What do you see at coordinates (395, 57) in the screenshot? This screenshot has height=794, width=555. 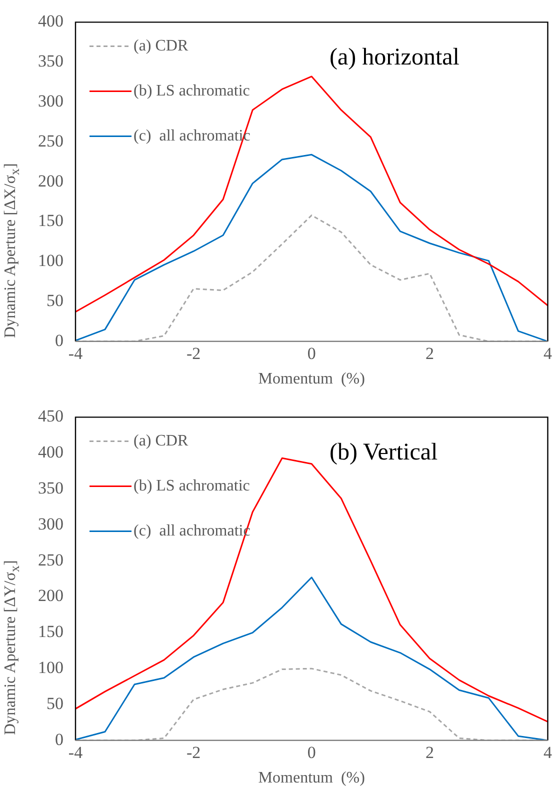 I see `annotation: (a) horizontal` at bounding box center [395, 57].